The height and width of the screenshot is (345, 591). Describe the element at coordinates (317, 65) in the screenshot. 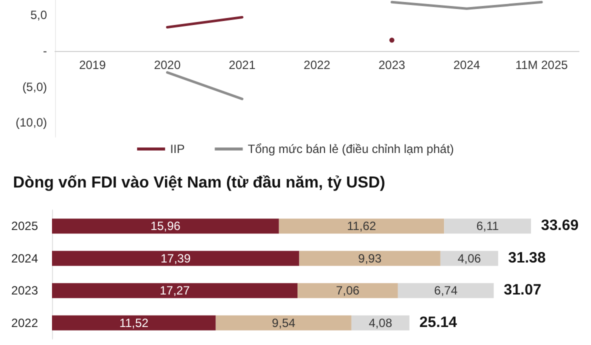

I see `x-tick-label: 2022` at that location.